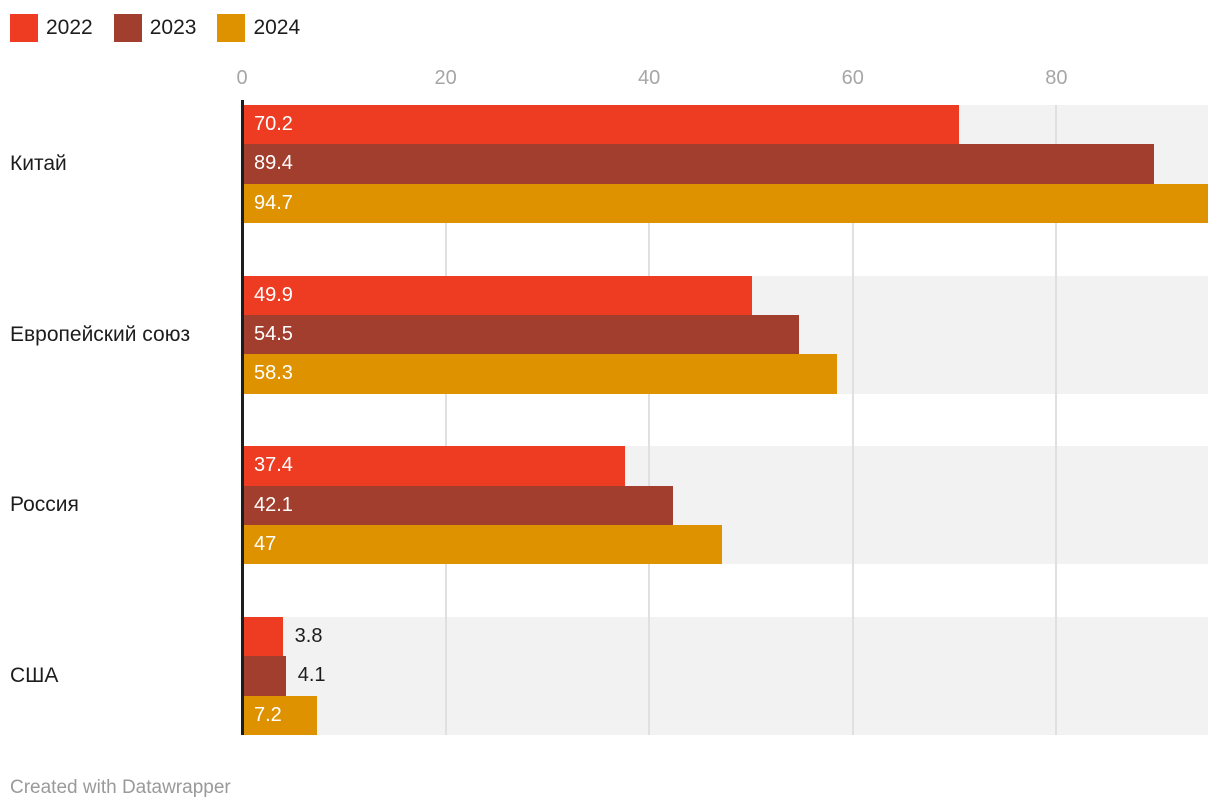  I want to click on credit-line: Created with Datawrapper, so click(120, 787).